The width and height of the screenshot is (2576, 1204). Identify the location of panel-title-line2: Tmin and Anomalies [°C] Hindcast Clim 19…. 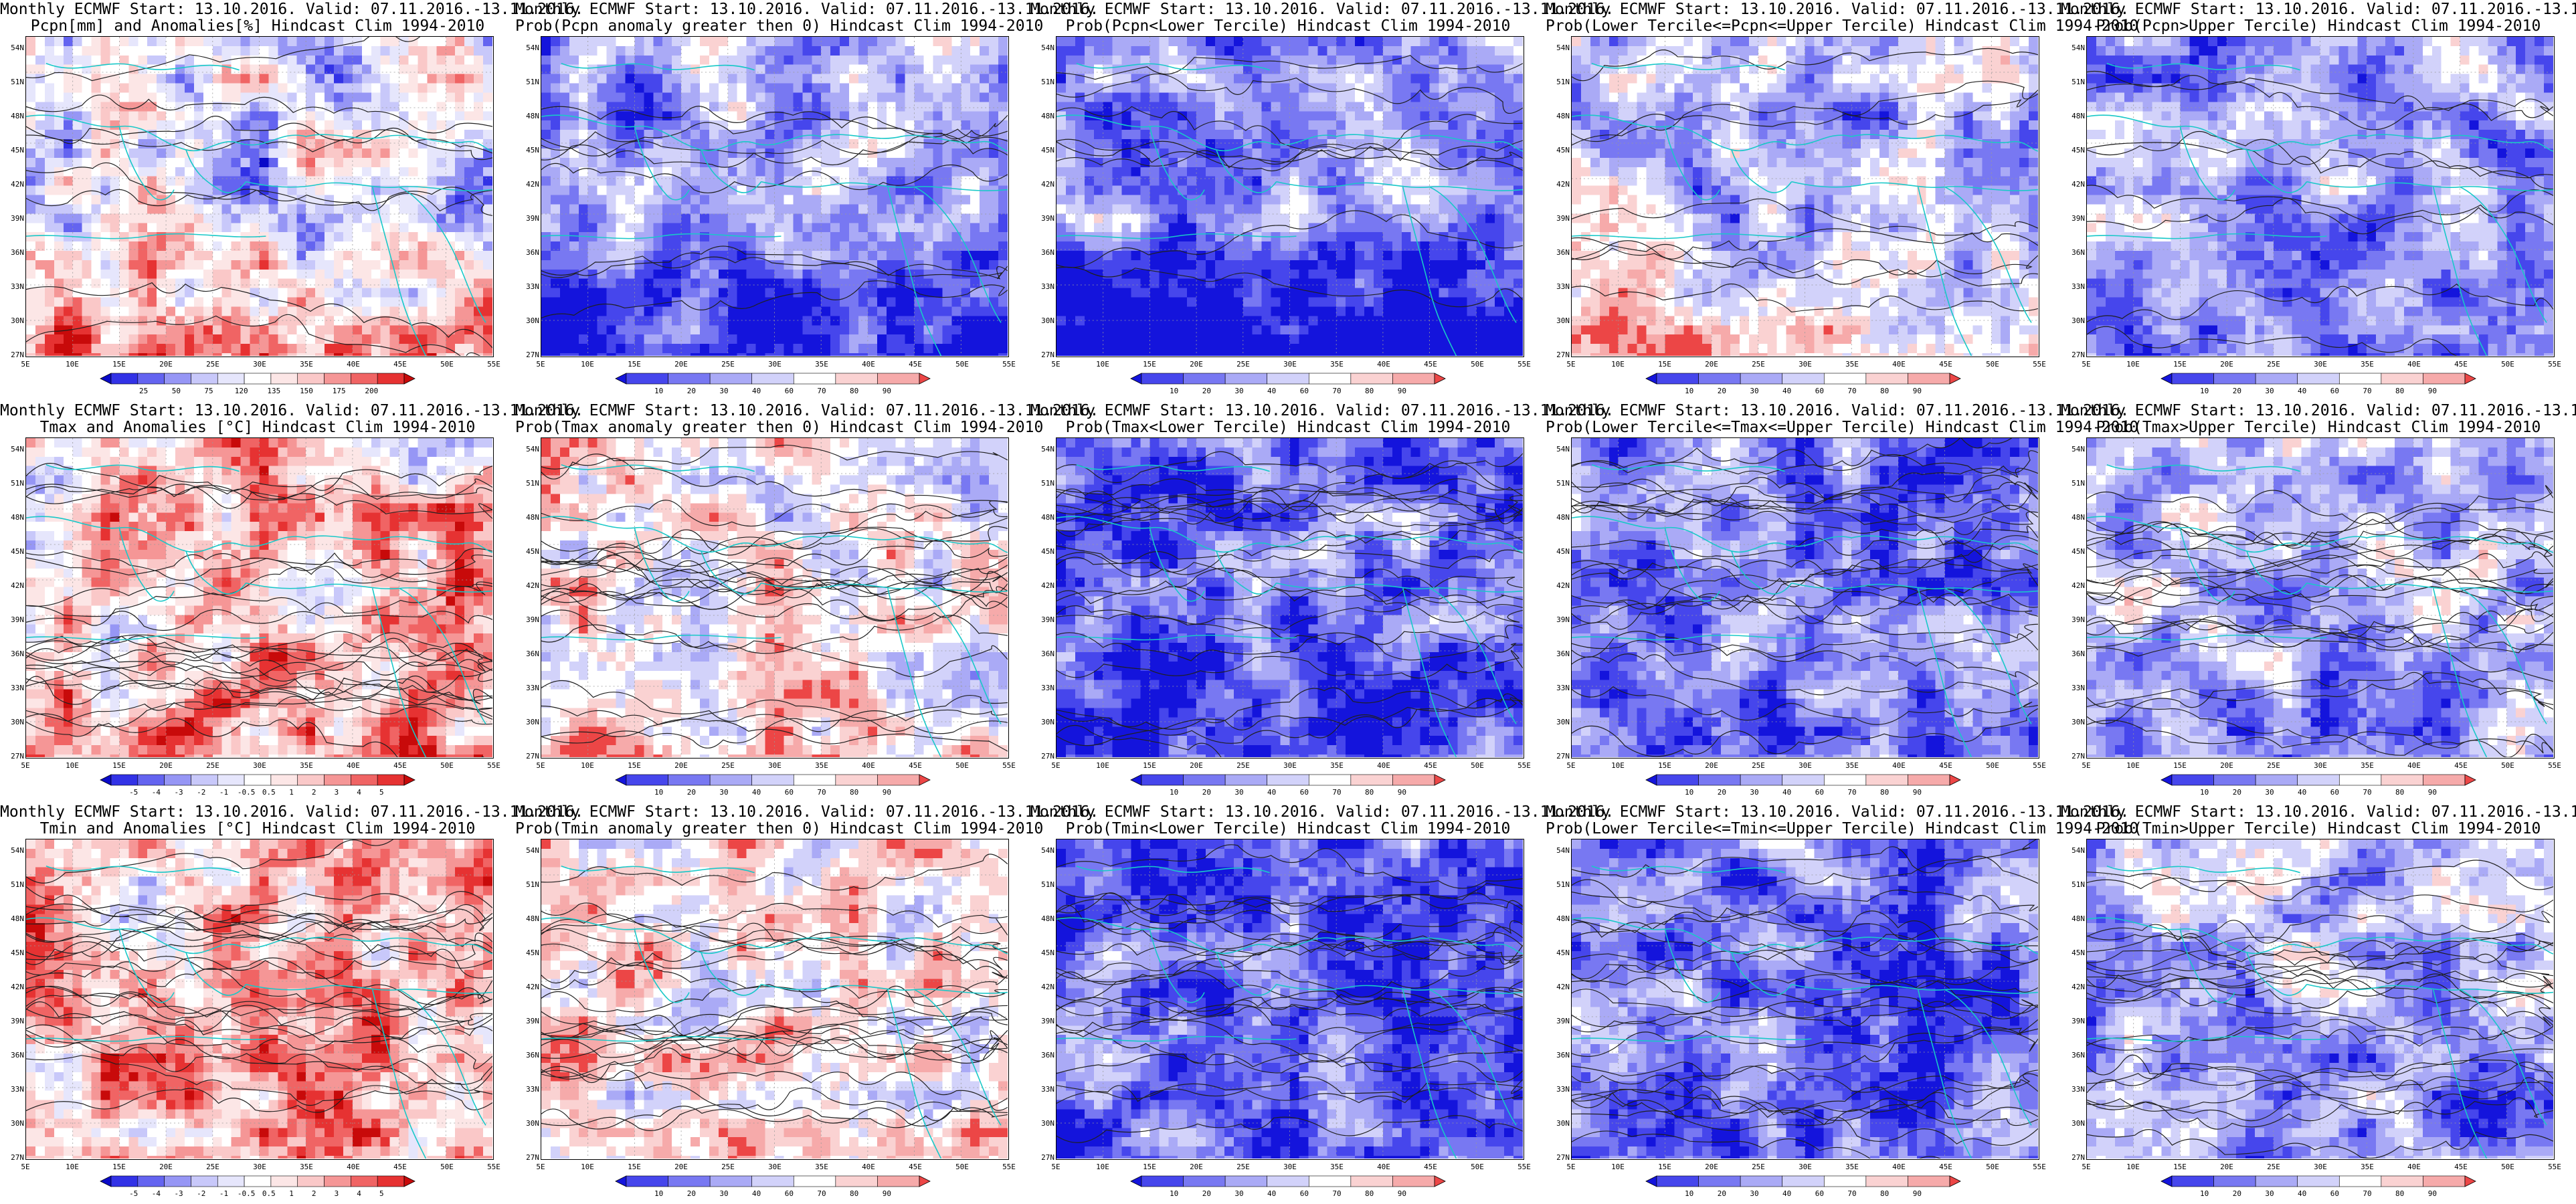
(257, 829).